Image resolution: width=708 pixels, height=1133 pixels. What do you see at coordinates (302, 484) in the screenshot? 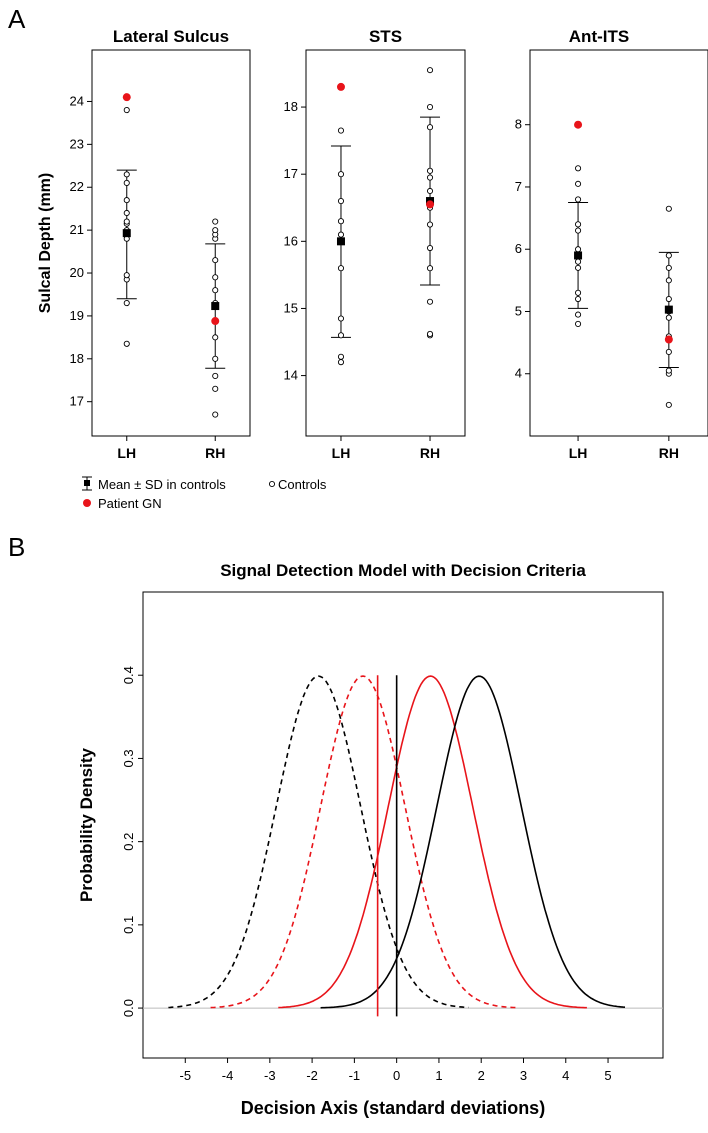
I see `legend-controls: Controls` at bounding box center [302, 484].